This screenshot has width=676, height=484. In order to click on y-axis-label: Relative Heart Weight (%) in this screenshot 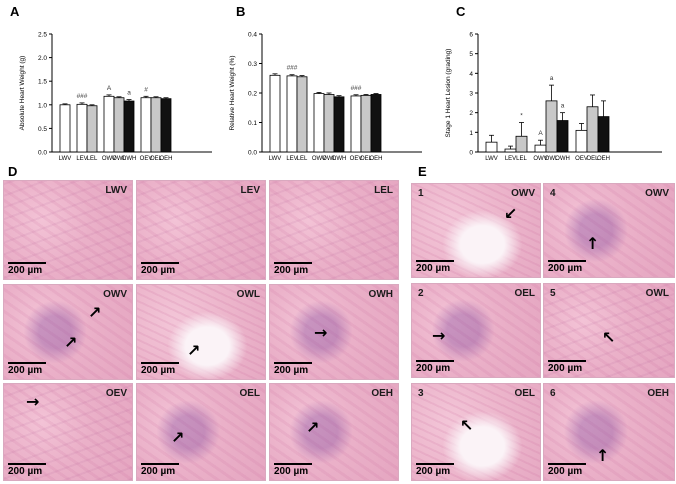, I will do `click(232, 92)`.